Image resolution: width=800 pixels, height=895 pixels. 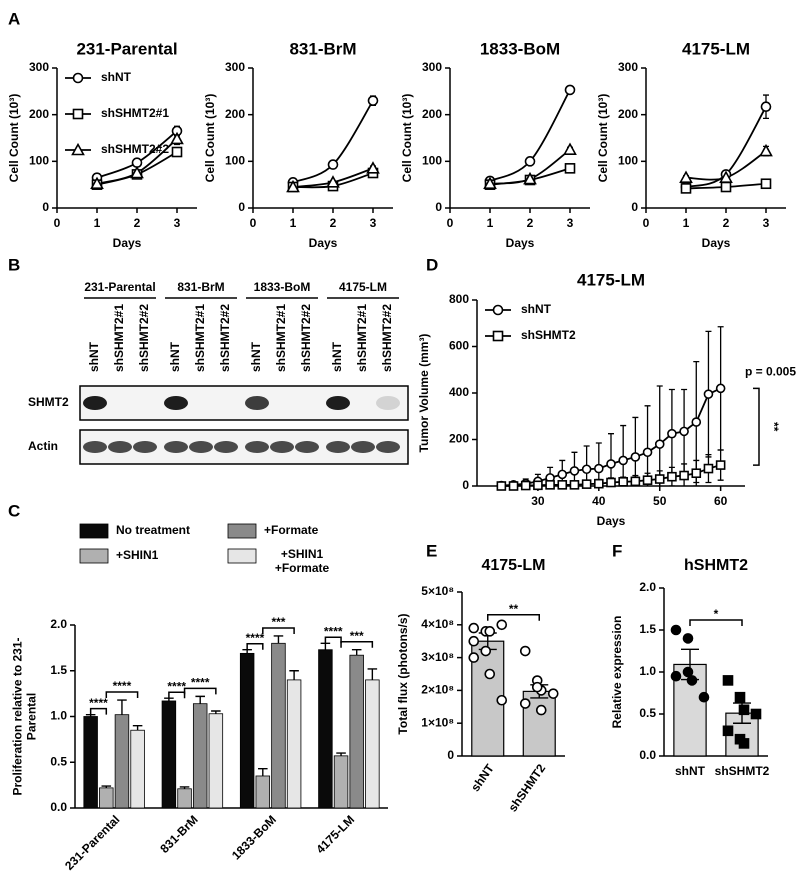 What do you see at coordinates (253, 223) in the screenshot?
I see `x-tick-label: 0` at bounding box center [253, 223].